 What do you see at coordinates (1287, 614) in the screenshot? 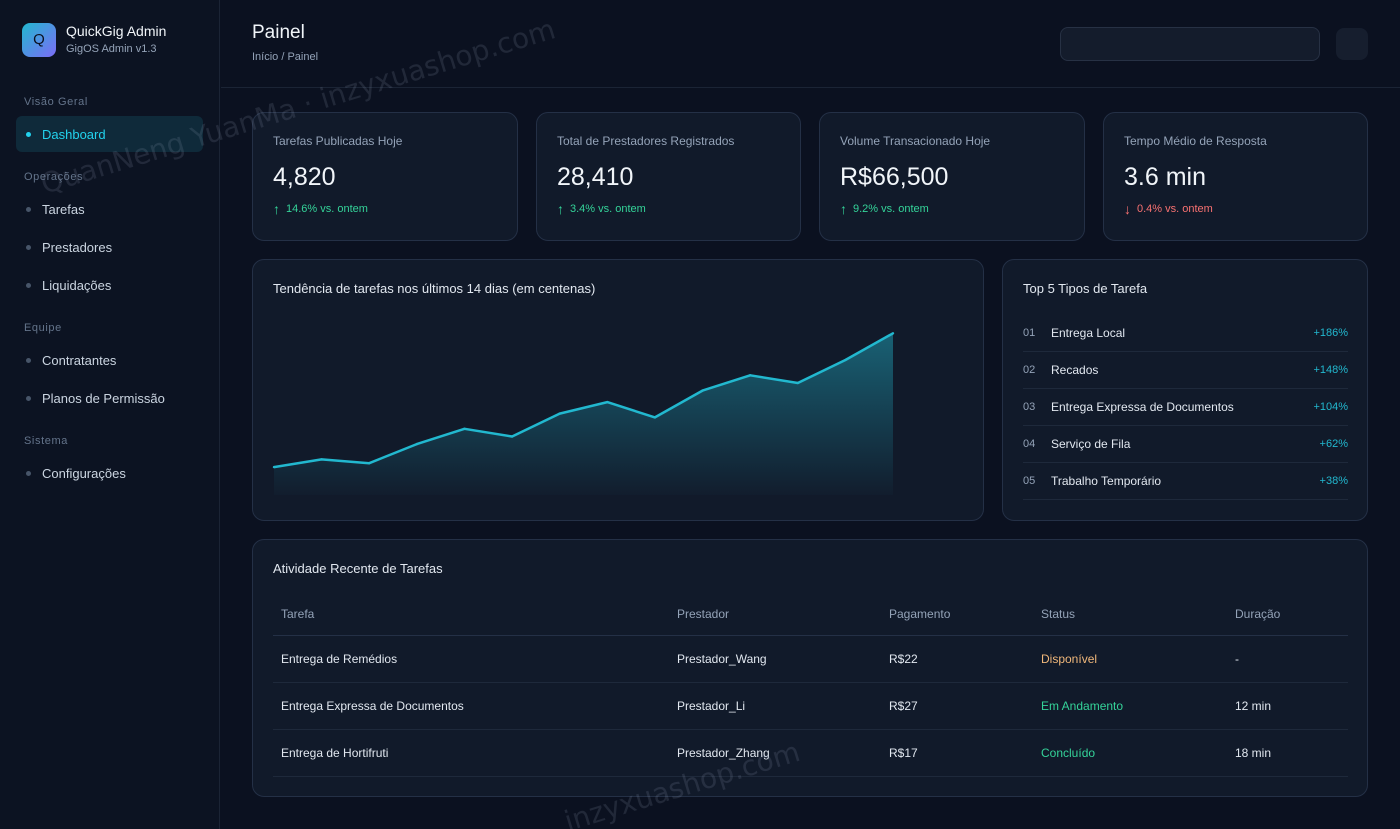
I see `column-header-duration: Duração` at bounding box center [1287, 614].